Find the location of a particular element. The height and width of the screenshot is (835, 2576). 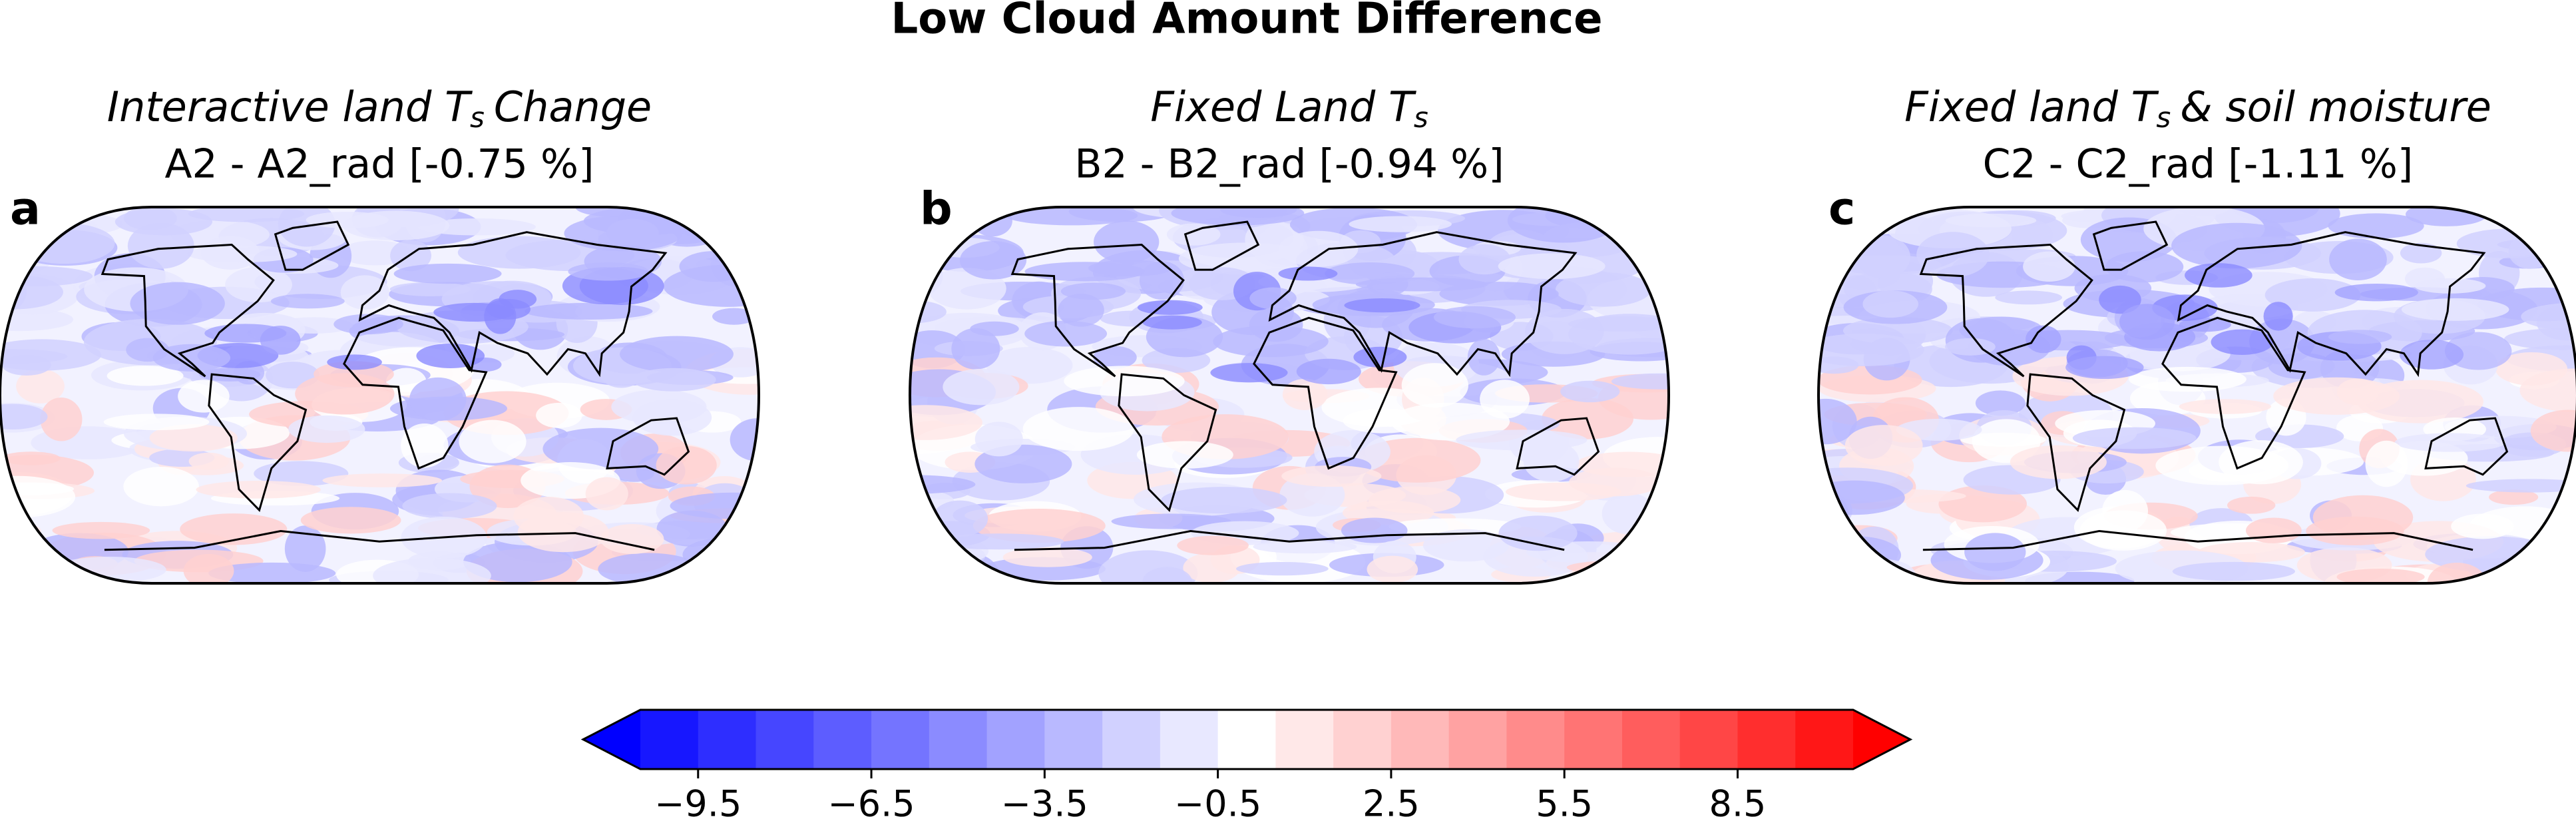

map-border is located at coordinates (380, 396).